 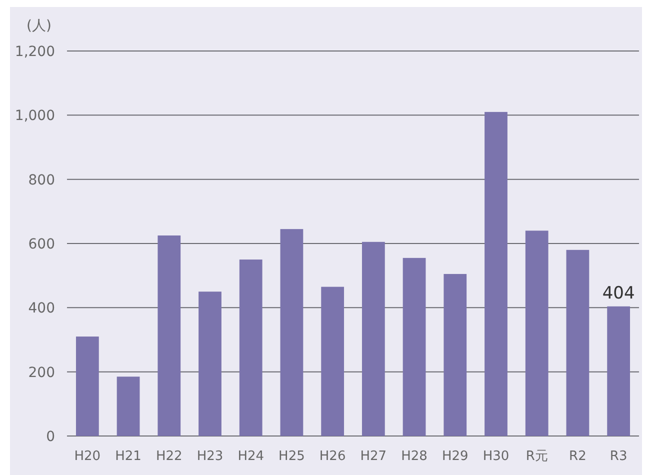 What do you see at coordinates (41, 372) in the screenshot?
I see `y-tick-label: 200` at bounding box center [41, 372].